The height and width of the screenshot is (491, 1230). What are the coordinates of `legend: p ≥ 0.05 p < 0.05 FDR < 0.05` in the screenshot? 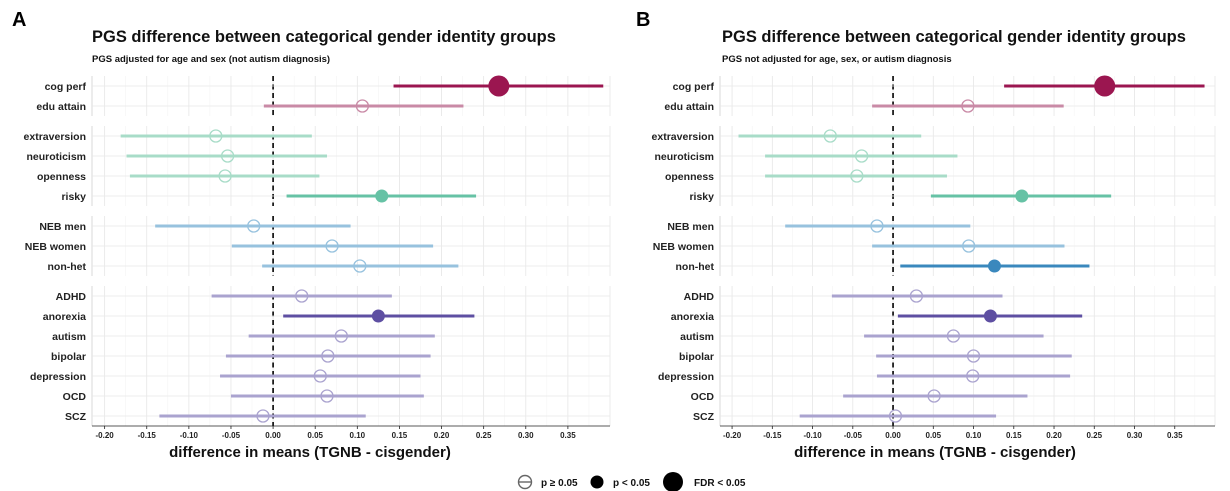 It's located at (632, 481).